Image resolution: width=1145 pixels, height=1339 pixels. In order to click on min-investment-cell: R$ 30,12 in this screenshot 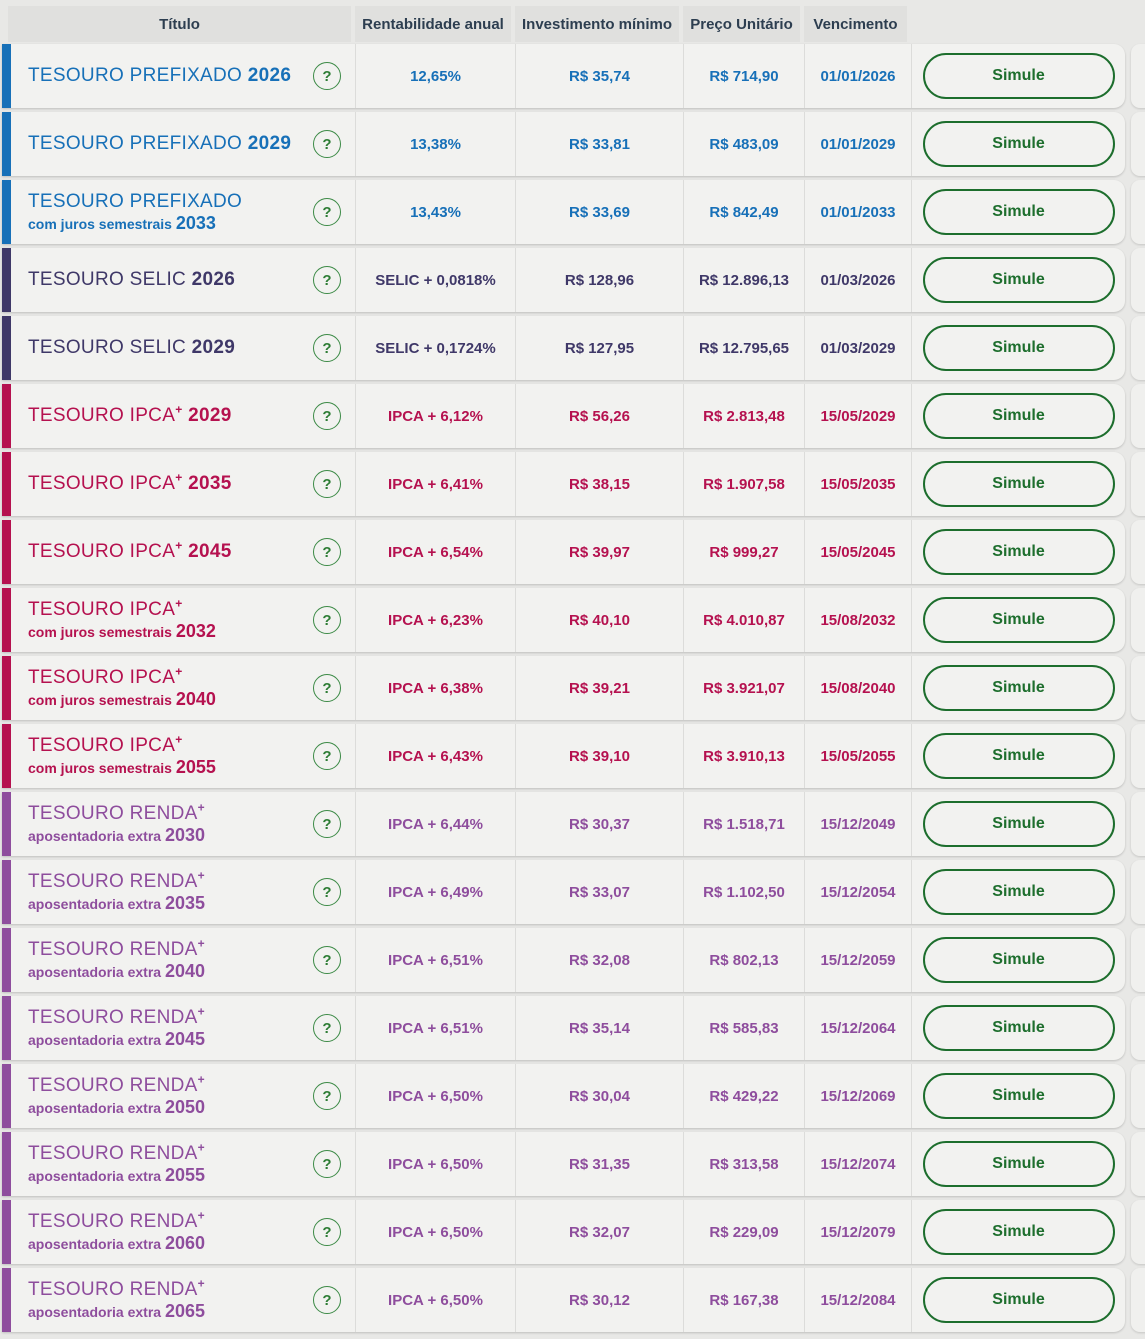, I will do `click(599, 1300)`.